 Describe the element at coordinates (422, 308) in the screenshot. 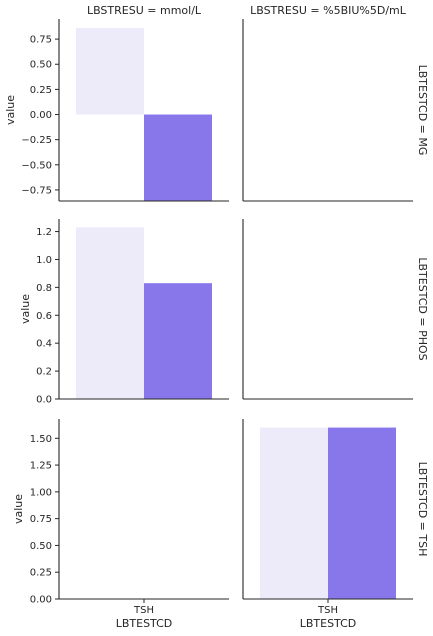

I see `row-title-1: LBTESTCD = PHOS` at that location.